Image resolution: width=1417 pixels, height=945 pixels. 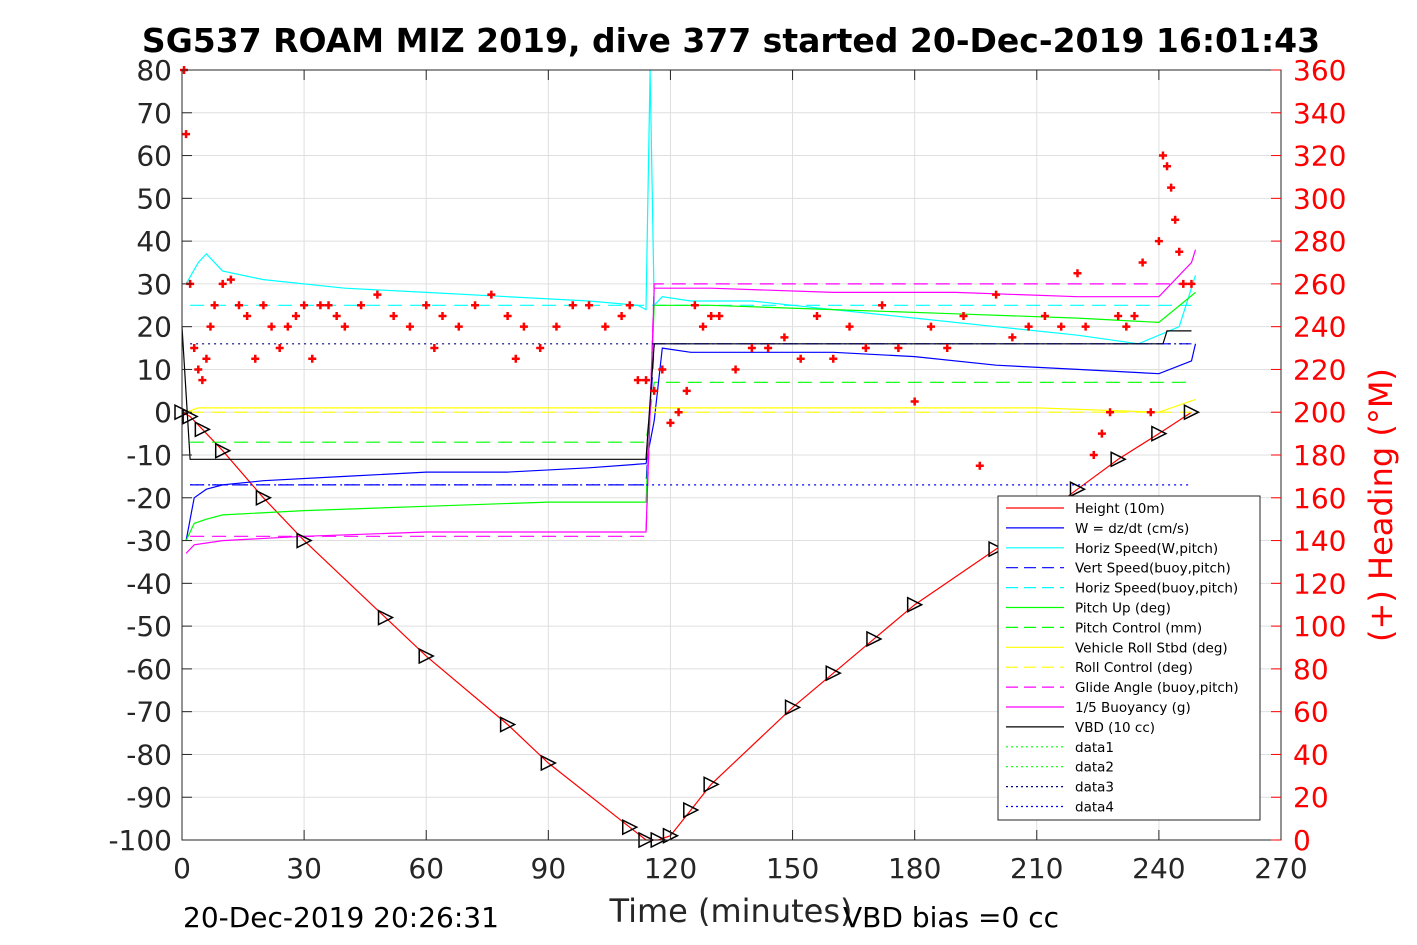 What do you see at coordinates (149, 754) in the screenshot?
I see `y-tick-label: -80` at bounding box center [149, 754].